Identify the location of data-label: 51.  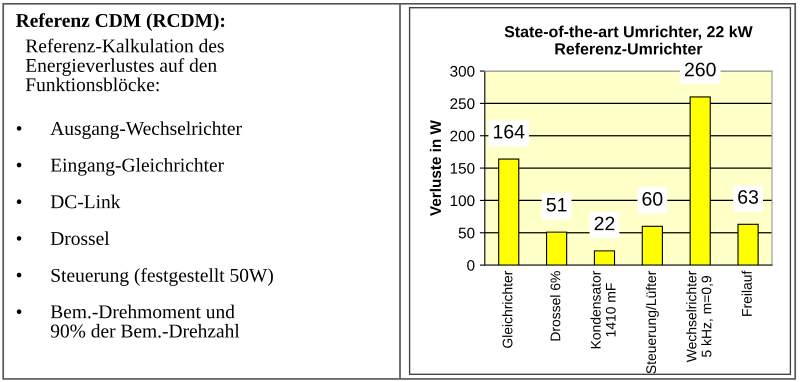
(556, 205).